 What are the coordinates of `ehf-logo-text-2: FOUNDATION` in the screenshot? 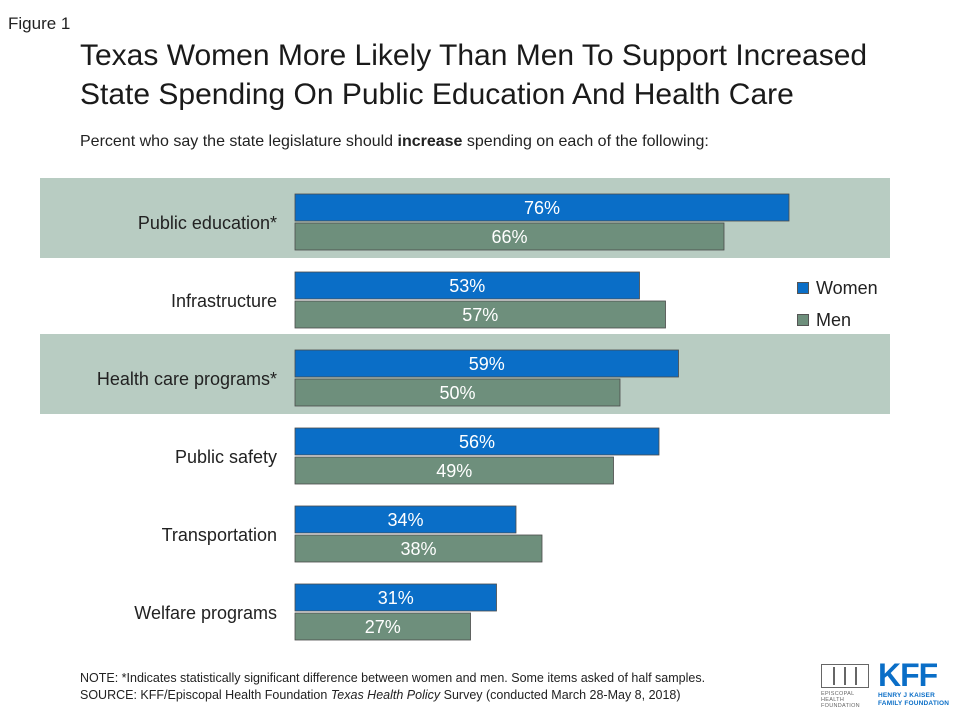 It's located at (840, 706).